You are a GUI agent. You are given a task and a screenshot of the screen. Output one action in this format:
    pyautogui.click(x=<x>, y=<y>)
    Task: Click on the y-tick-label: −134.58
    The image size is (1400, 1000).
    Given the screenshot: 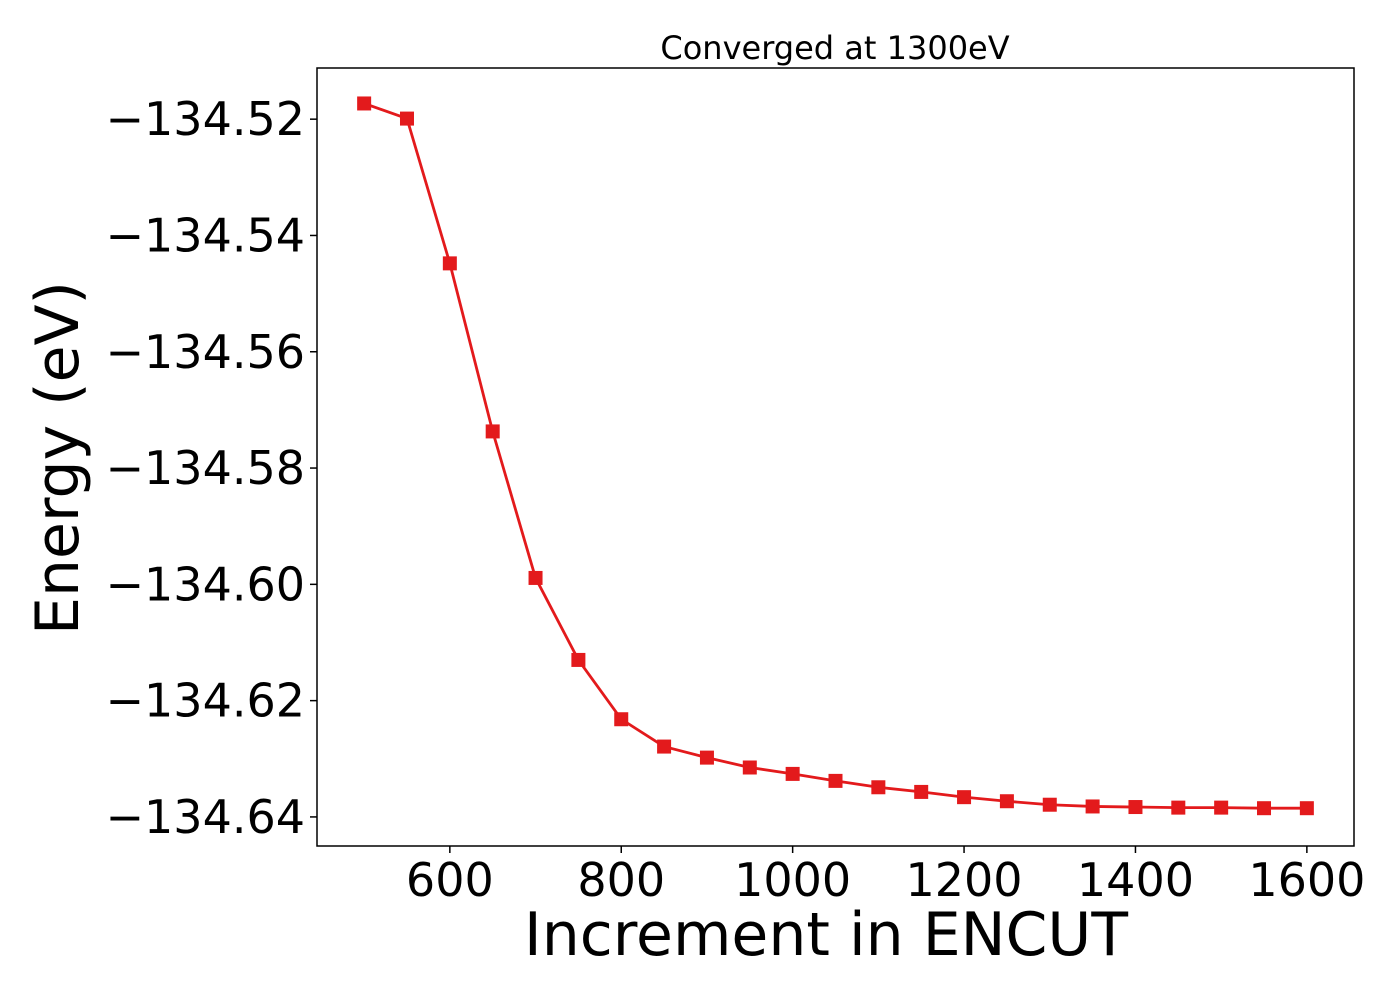 What is the action you would take?
    pyautogui.click(x=206, y=468)
    